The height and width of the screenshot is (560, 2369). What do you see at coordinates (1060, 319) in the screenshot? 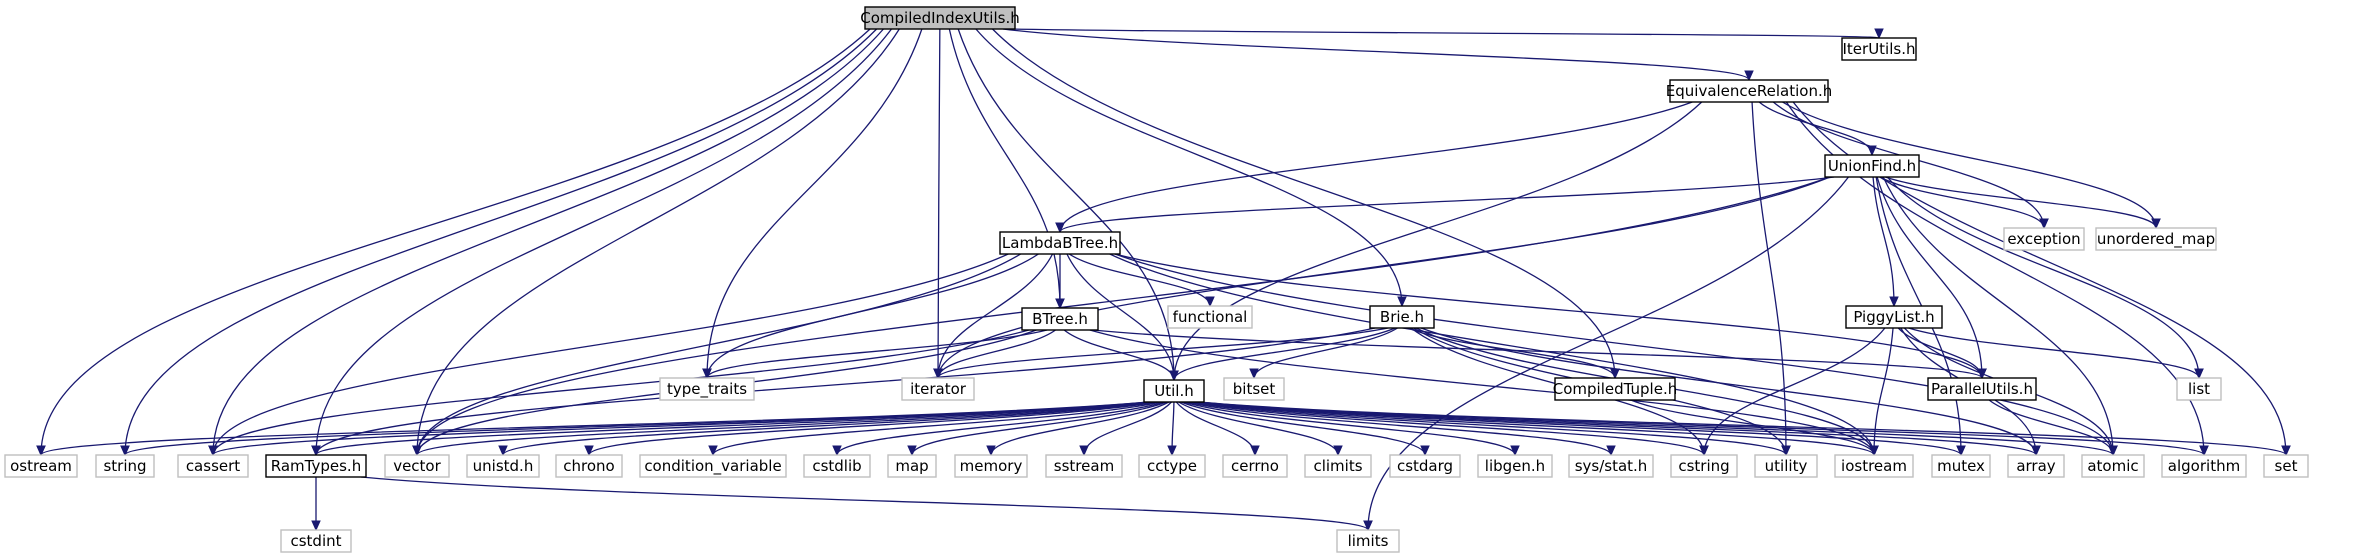
I see `node-btree: BTree.h` at bounding box center [1060, 319].